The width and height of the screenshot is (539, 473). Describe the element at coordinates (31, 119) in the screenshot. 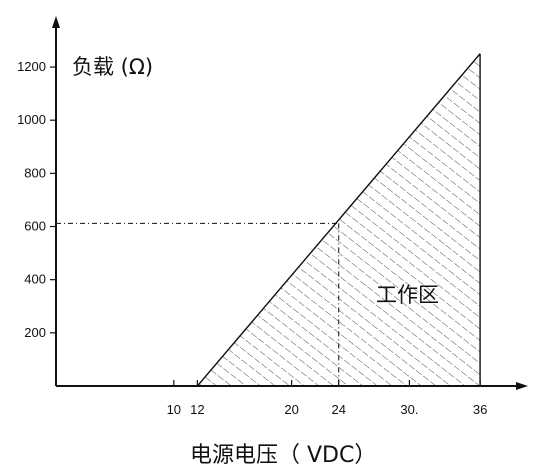

I see `y-tick-label-1000: 1000` at that location.